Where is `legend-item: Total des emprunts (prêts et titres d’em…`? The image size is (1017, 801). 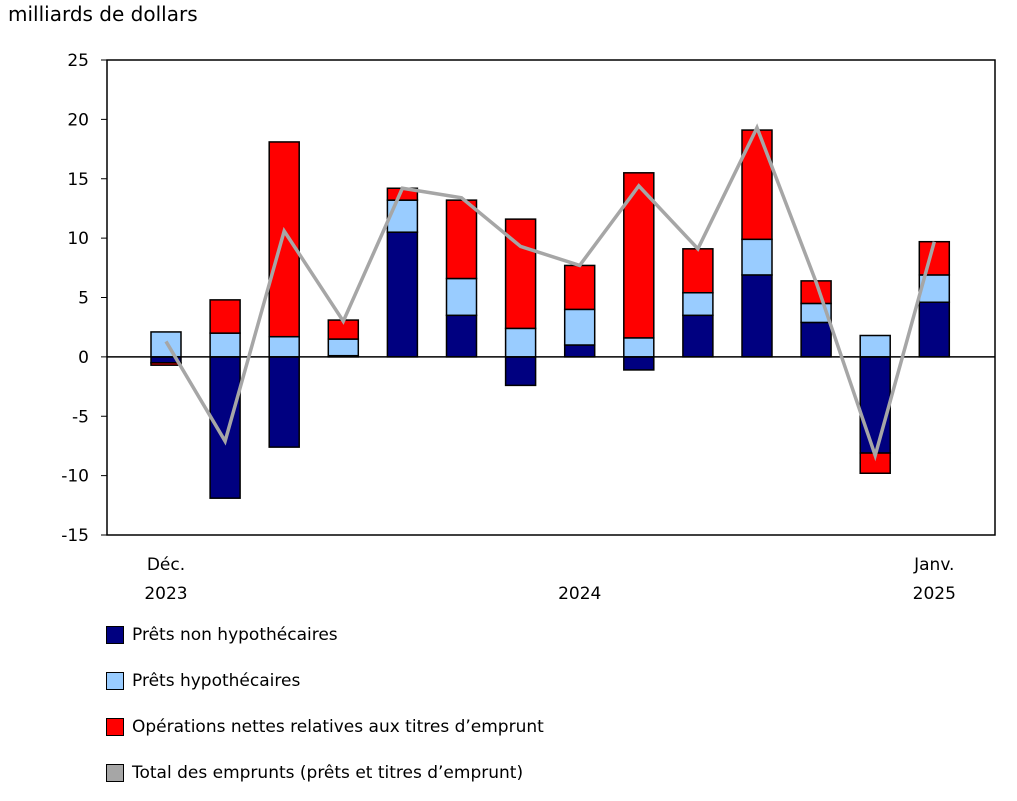
legend-item: Total des emprunts (prêts et titres d’em… is located at coordinates (314, 773).